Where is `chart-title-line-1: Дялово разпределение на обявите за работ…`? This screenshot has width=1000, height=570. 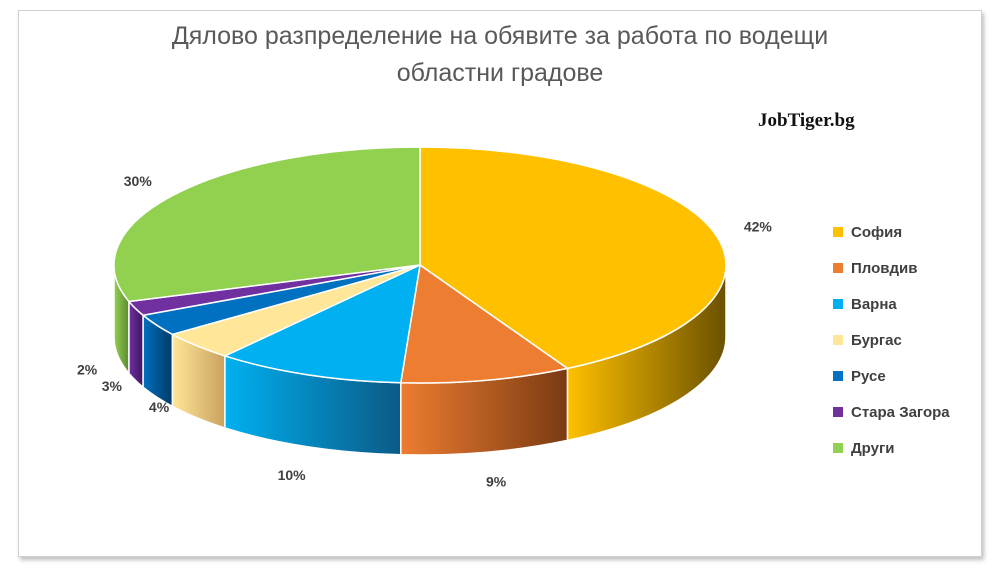
chart-title-line-1: Дялово разпределение на обявите за работ… is located at coordinates (500, 36).